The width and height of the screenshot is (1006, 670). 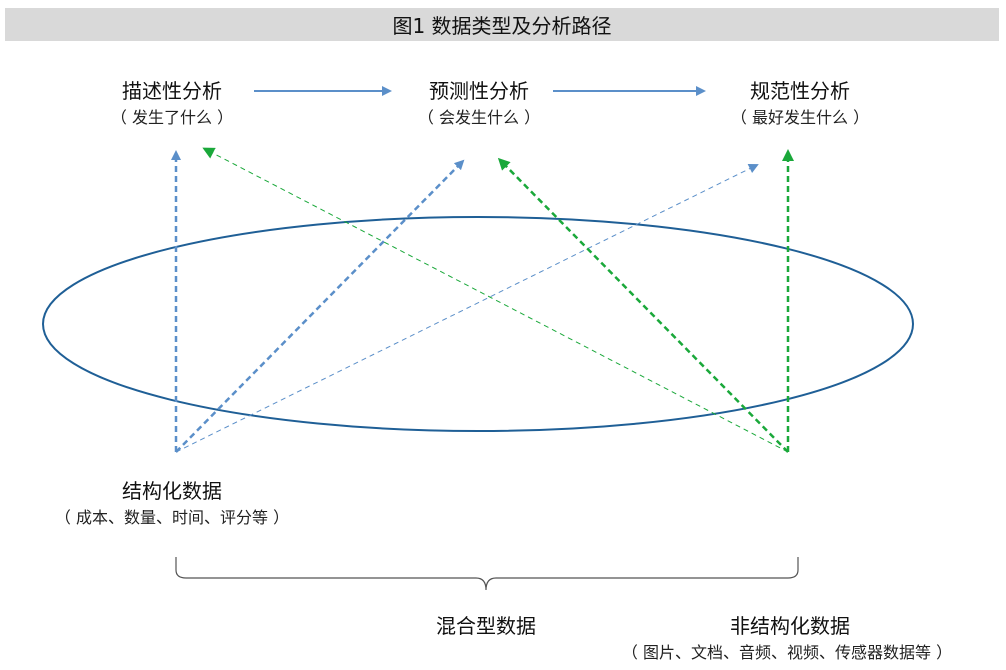 I want to click on predictive-label: 预测性分析, so click(x=479, y=91).